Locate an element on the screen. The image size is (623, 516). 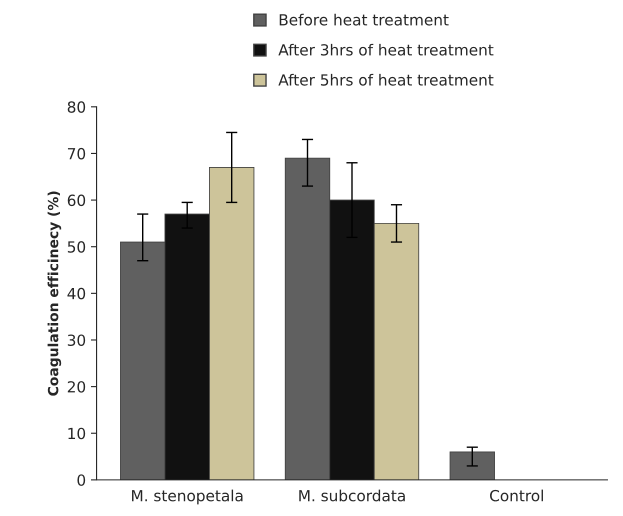
y-tick-label: 70 is located at coordinates (77, 154).